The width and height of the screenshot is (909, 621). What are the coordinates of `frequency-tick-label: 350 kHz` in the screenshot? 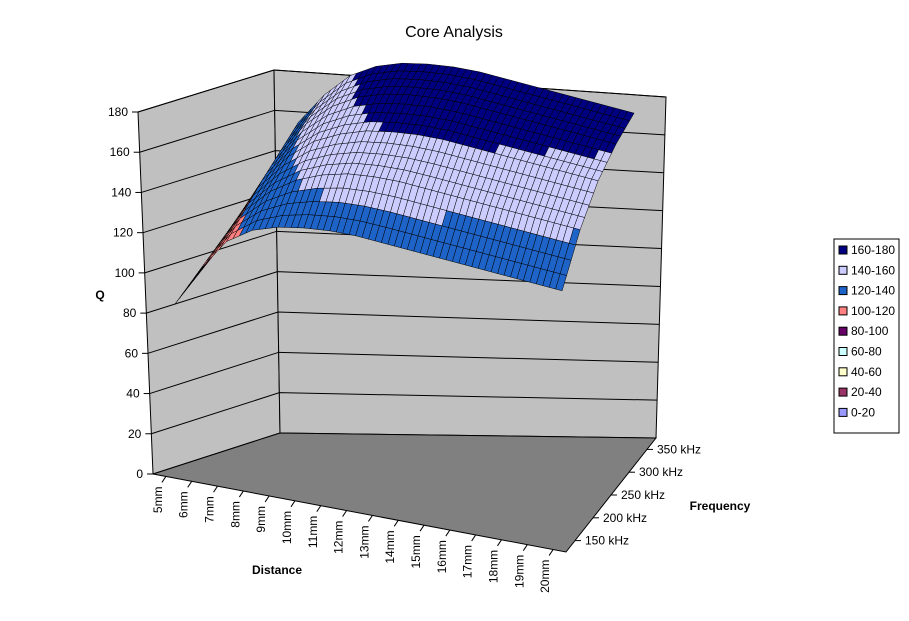 It's located at (679, 449).